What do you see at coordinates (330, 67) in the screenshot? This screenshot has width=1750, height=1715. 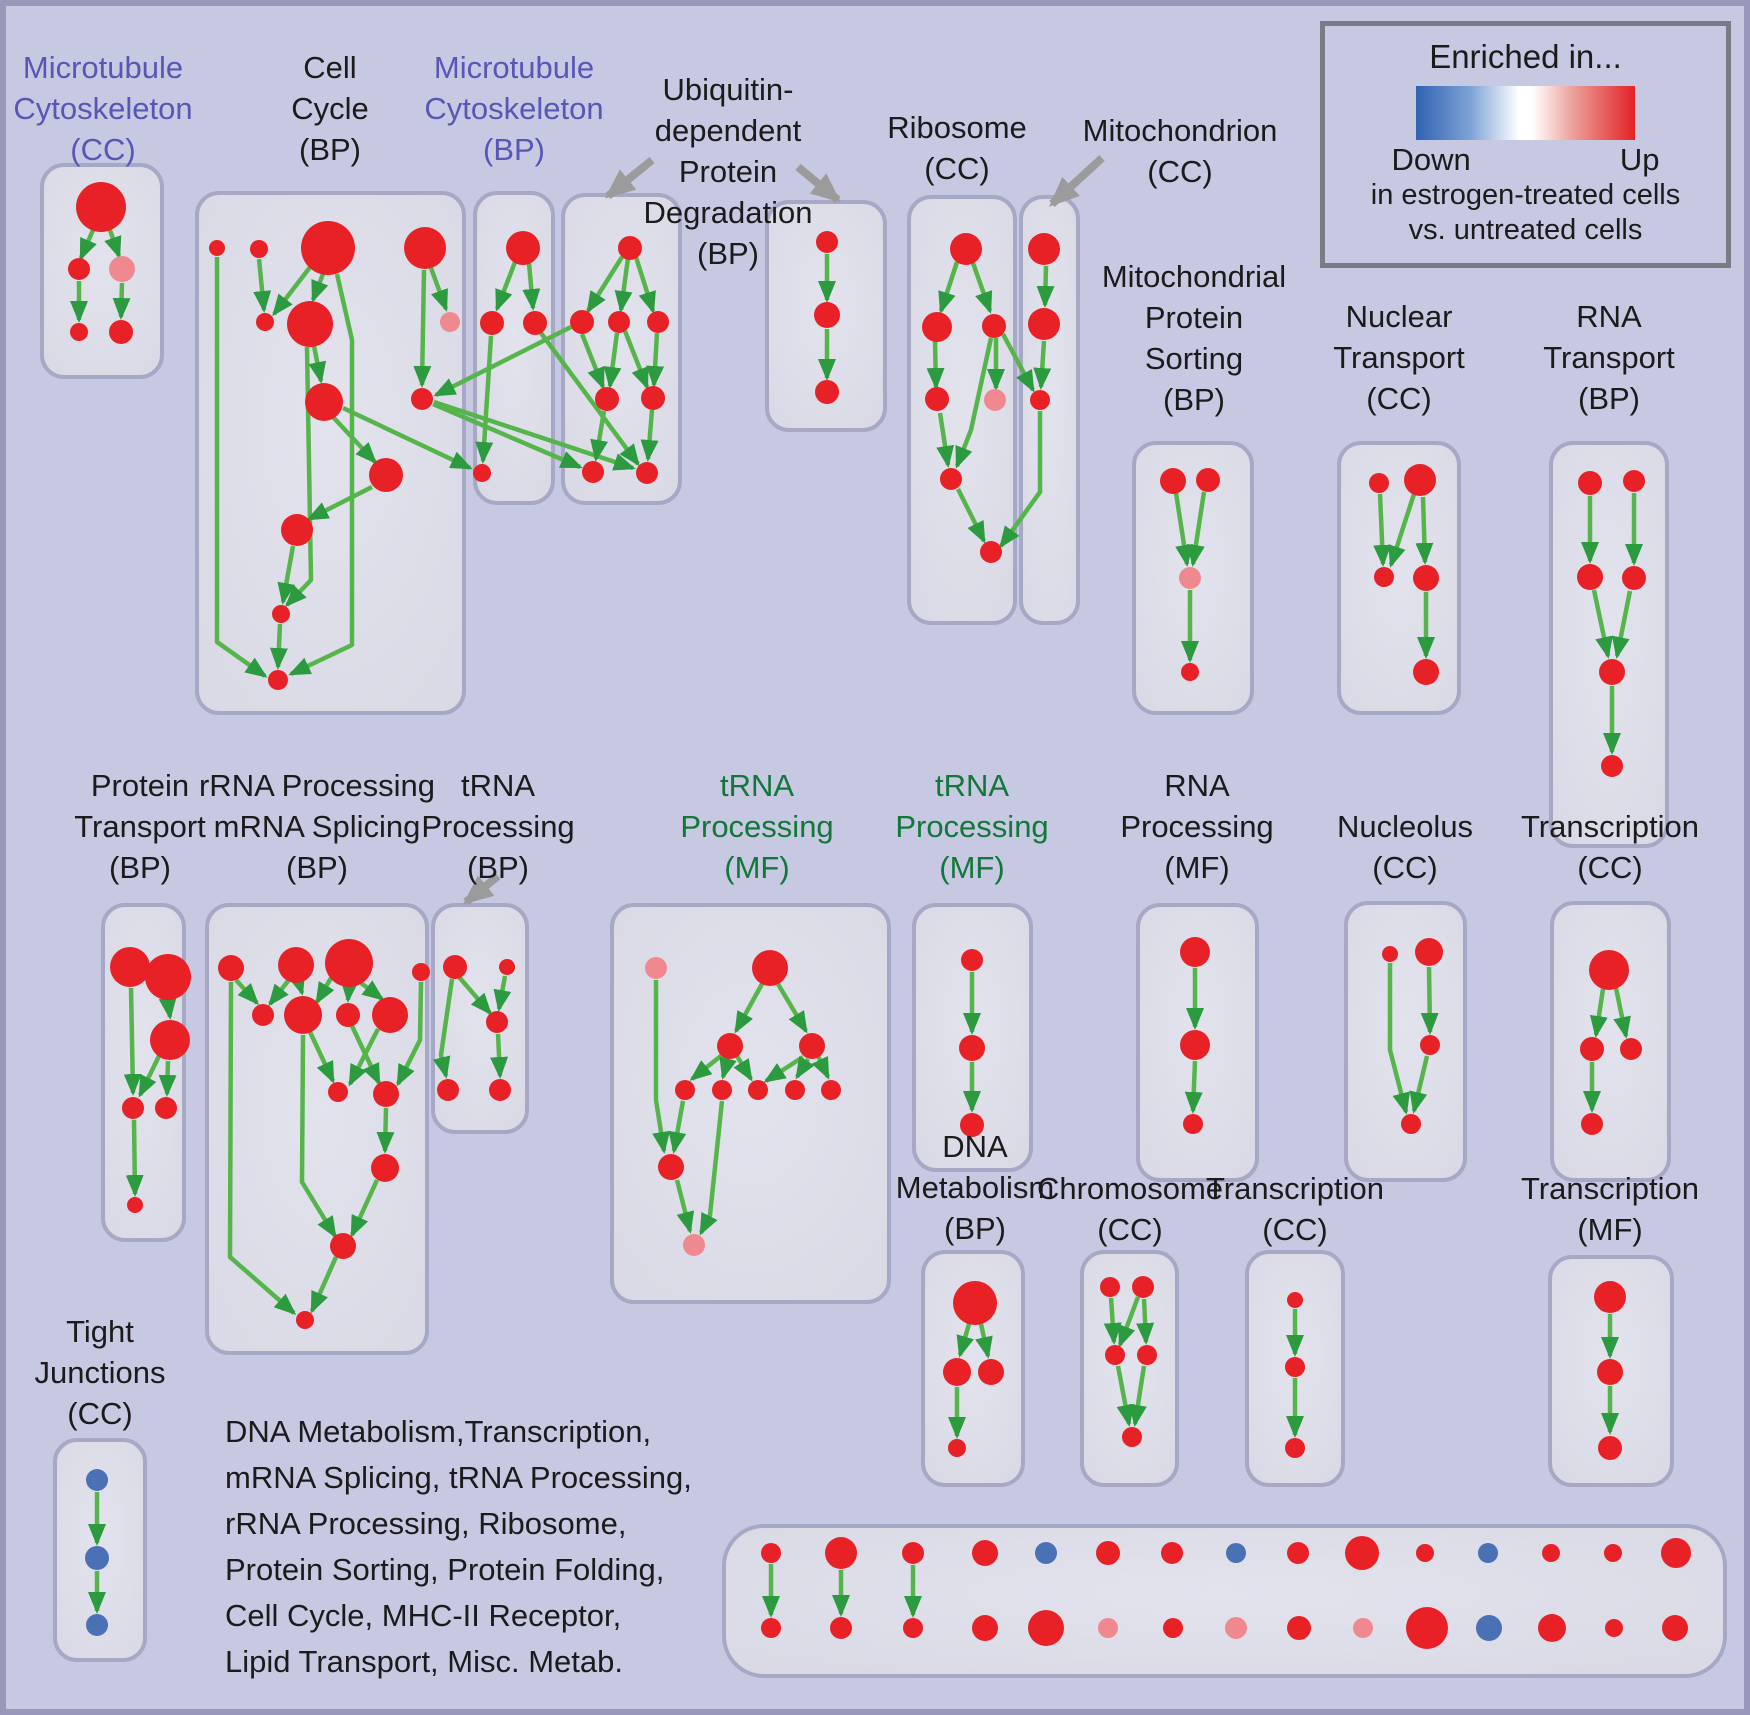 I see `label-line: Cell` at bounding box center [330, 67].